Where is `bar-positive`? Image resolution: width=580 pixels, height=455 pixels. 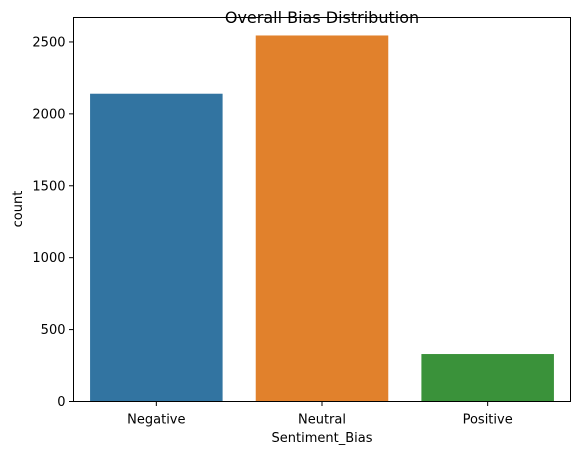
bar-positive is located at coordinates (487, 378).